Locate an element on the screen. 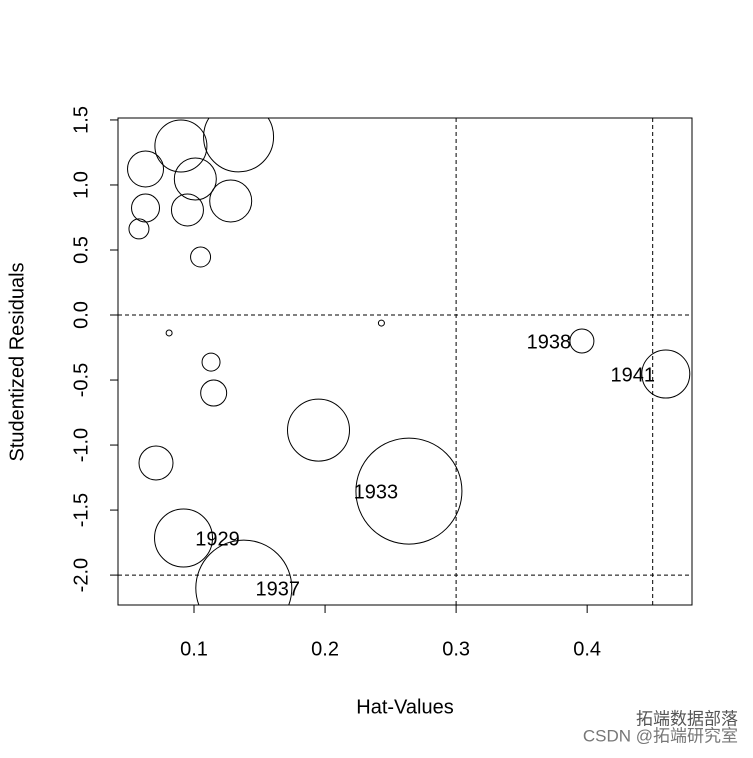 This screenshot has width=753, height=758. y-axis-label: Studentized Residuals is located at coordinates (17, 361).